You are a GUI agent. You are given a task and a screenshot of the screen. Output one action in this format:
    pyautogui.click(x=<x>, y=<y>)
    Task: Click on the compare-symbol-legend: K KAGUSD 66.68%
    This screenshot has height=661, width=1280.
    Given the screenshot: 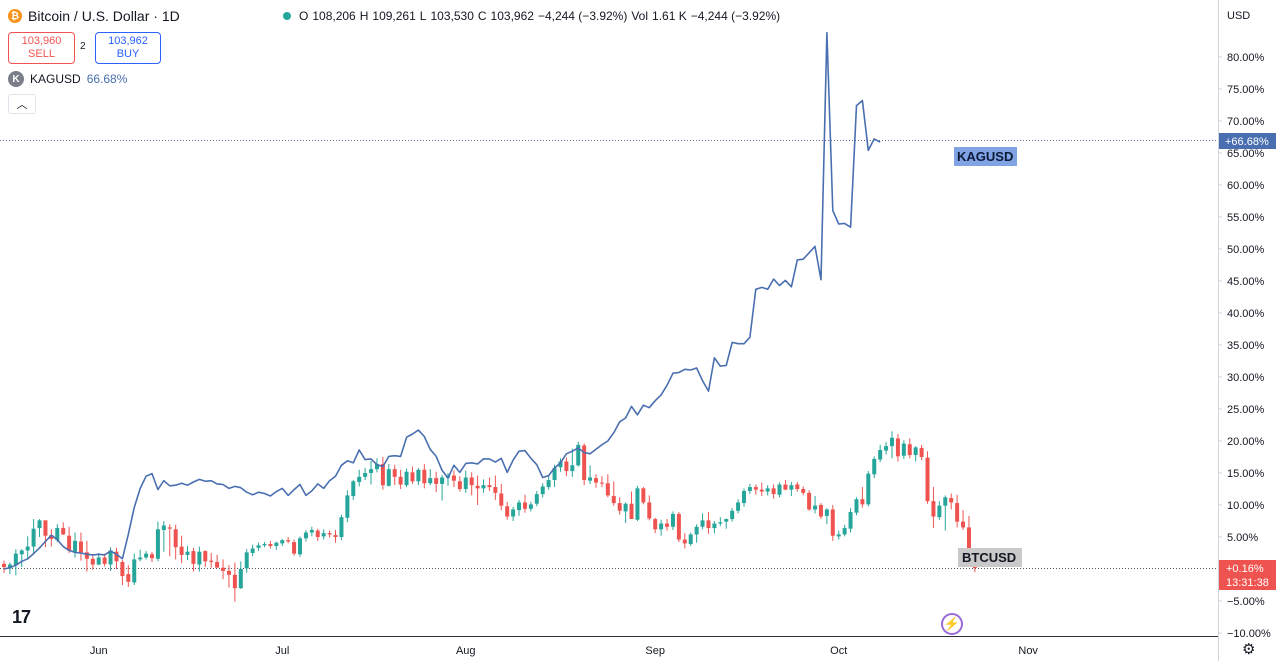 What is the action you would take?
    pyautogui.click(x=67, y=79)
    